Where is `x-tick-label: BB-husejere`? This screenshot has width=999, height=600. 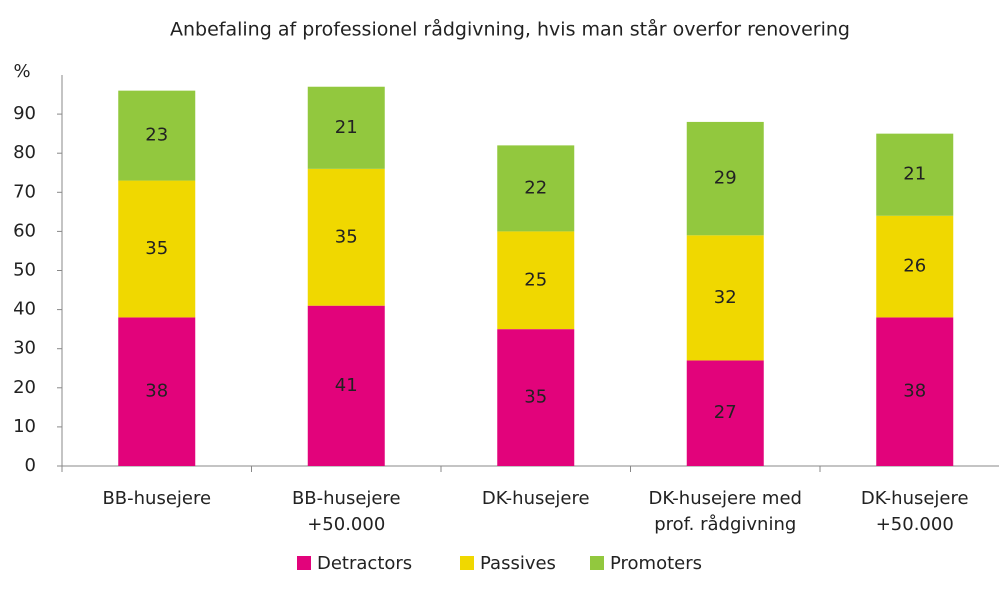 x-tick-label: BB-husejere is located at coordinates (157, 498).